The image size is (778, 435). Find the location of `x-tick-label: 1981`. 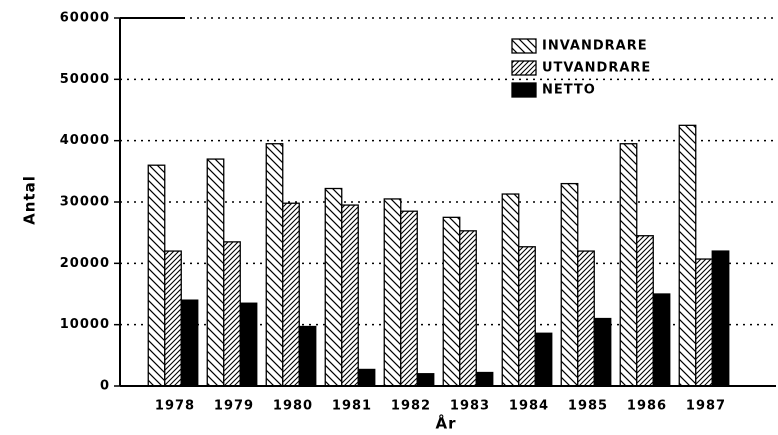

x-tick-label: 1981 is located at coordinates (352, 406).